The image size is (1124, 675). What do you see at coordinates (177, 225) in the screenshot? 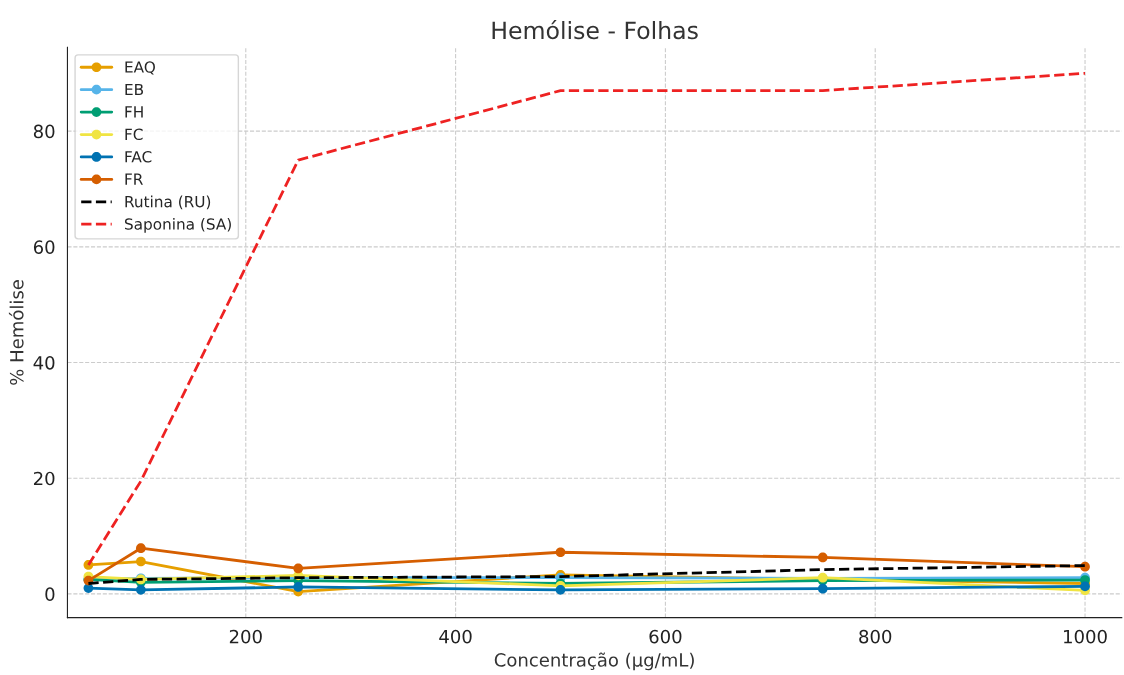
I see `legend-label: Saponina (SA)` at bounding box center [177, 225].